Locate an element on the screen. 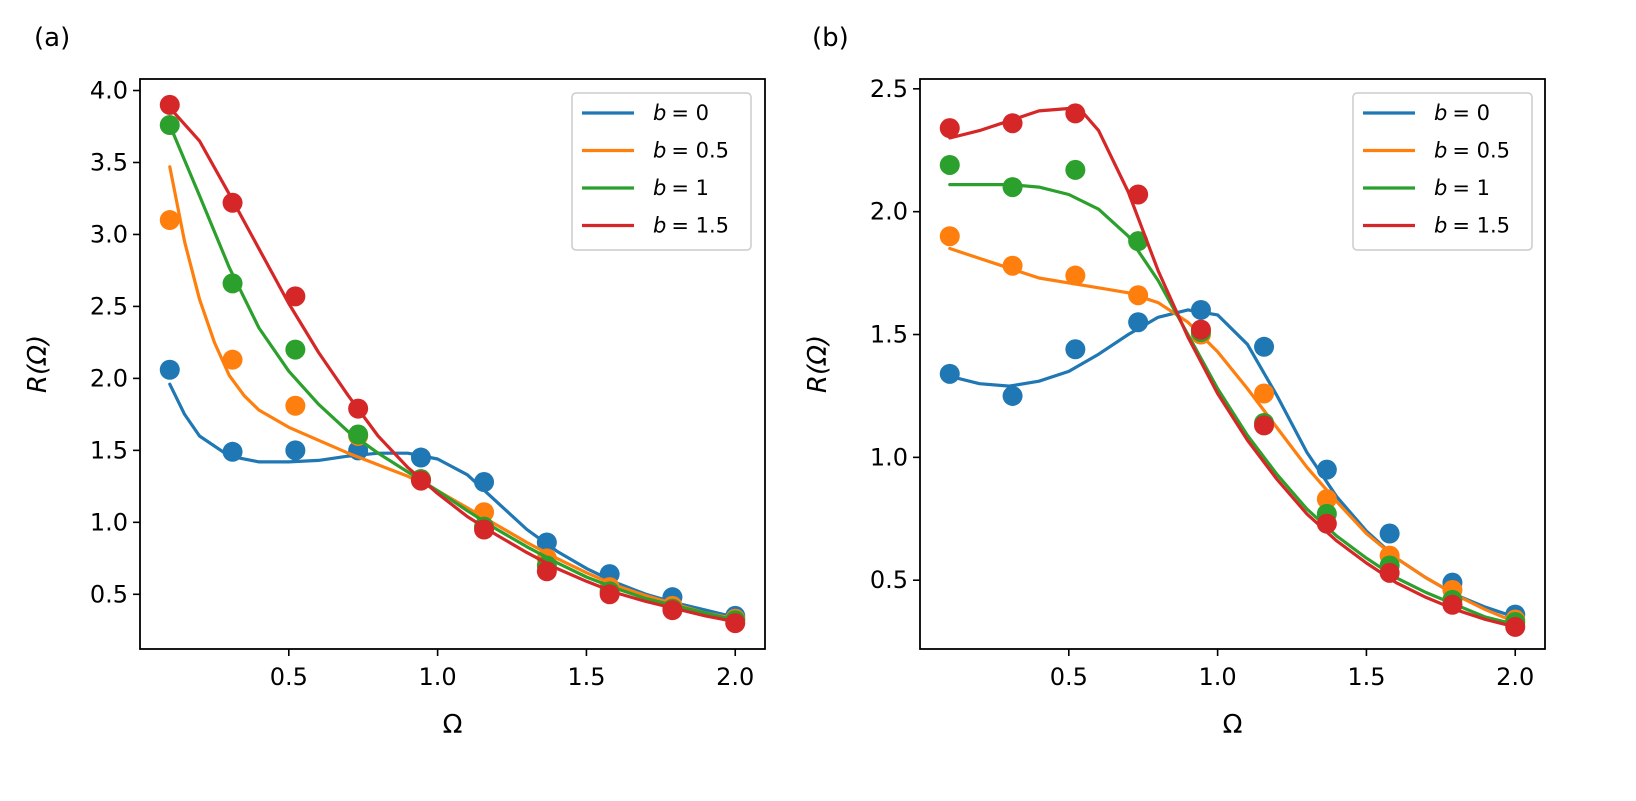  legend-entry: b = 1 is located at coordinates (681, 188).